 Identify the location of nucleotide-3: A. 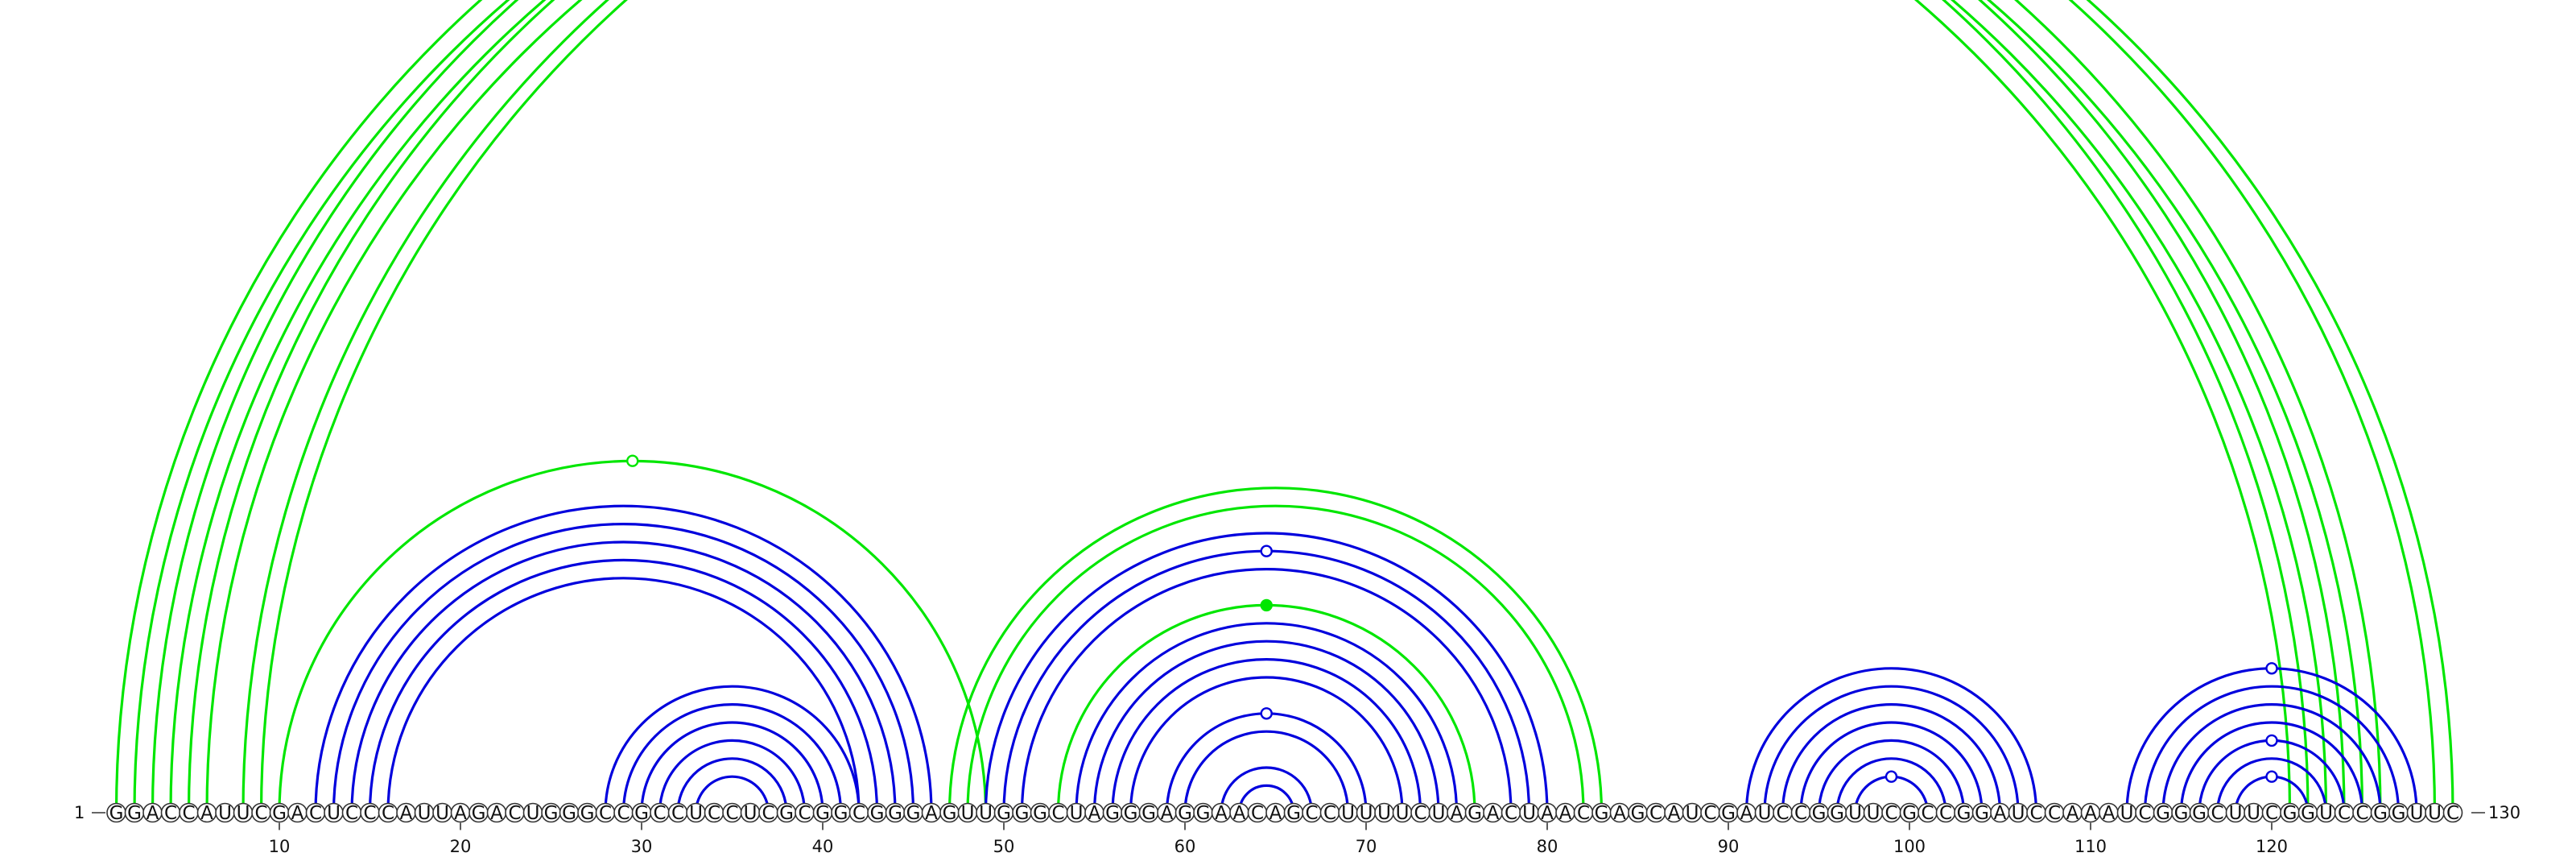
(153, 813).